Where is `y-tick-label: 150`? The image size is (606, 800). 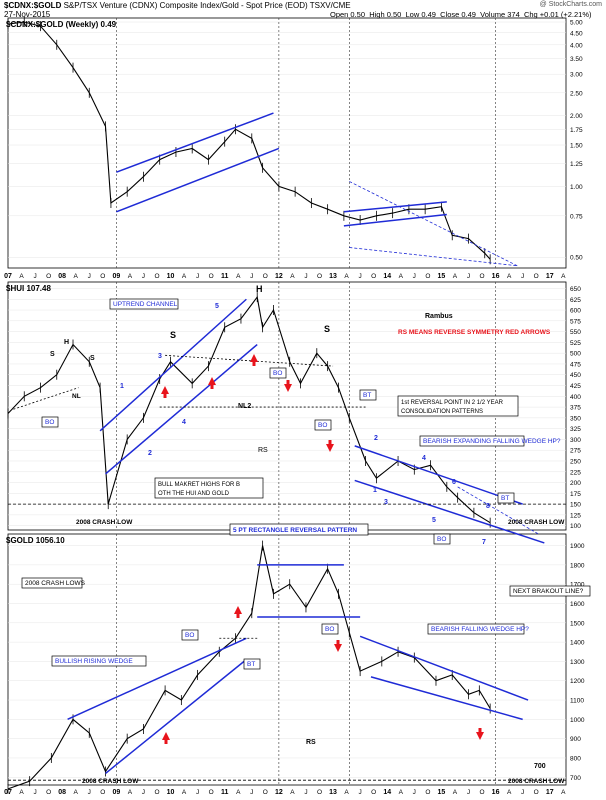
y-tick-label: 150 is located at coordinates (575, 505).